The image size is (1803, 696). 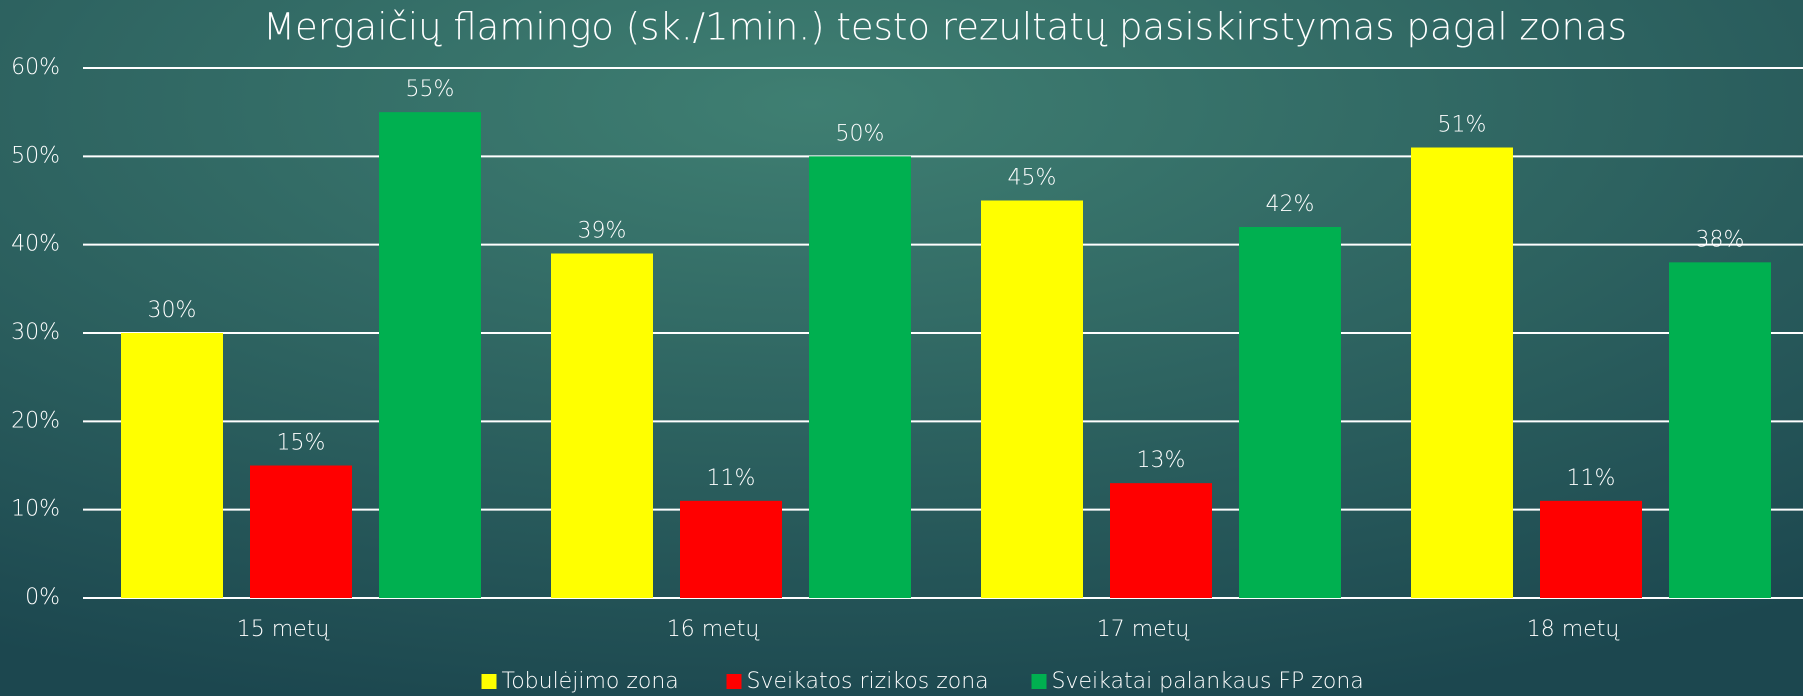 What do you see at coordinates (1290, 204) in the screenshot?
I see `data-label: 42%` at bounding box center [1290, 204].